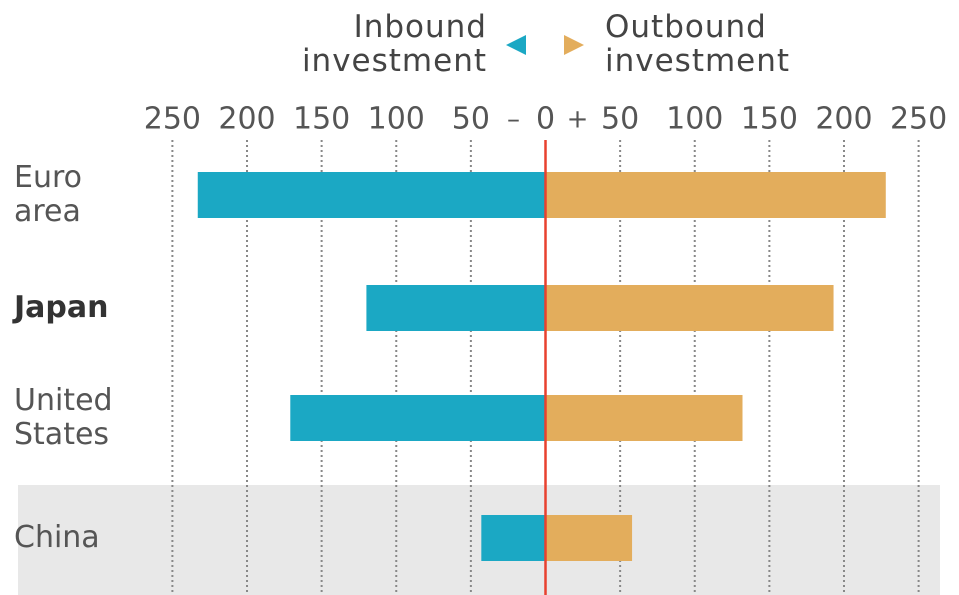 This screenshot has height=595, width=959. What do you see at coordinates (513, 120) in the screenshot?
I see `sign-label: –` at bounding box center [513, 120].